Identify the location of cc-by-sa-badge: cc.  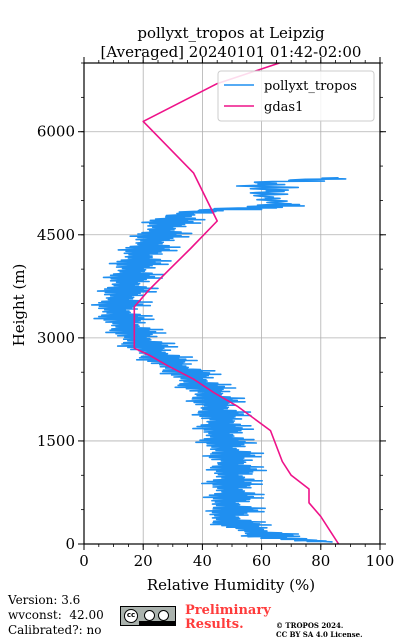
(148, 616).